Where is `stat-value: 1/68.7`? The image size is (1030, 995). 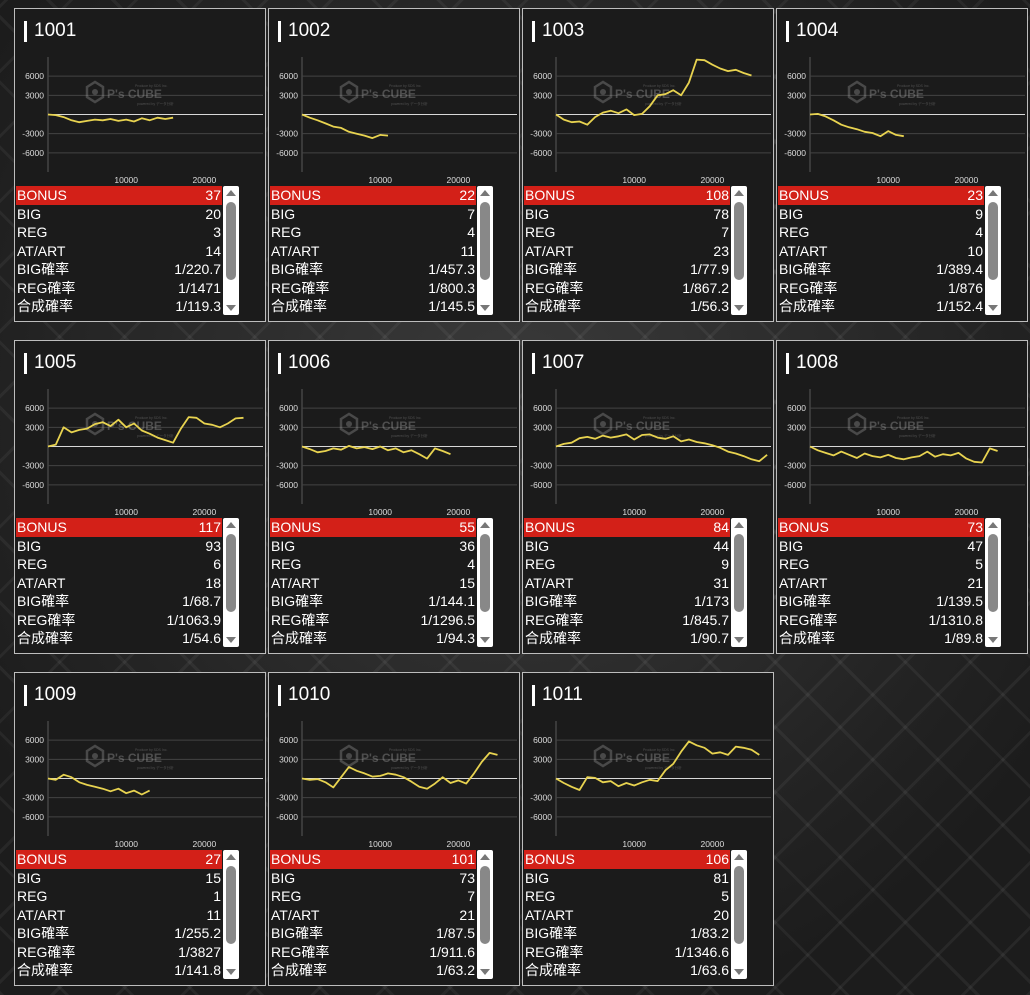
stat-value: 1/68.7 is located at coordinates (201, 601).